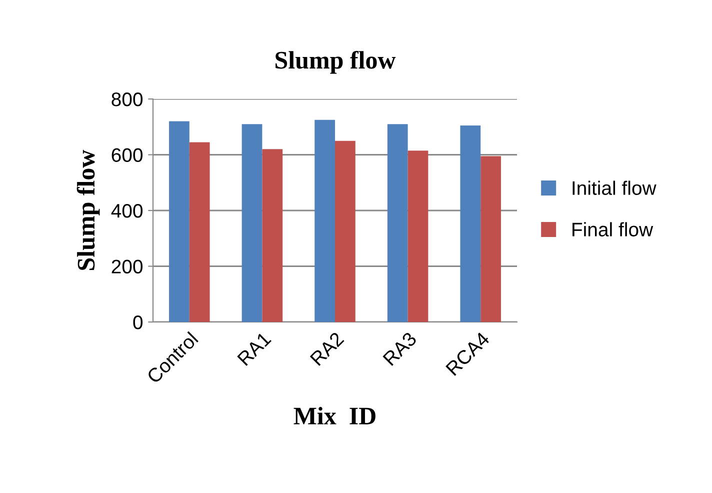  Describe the element at coordinates (336, 62) in the screenshot. I see `chart-title: Slump flow` at that location.